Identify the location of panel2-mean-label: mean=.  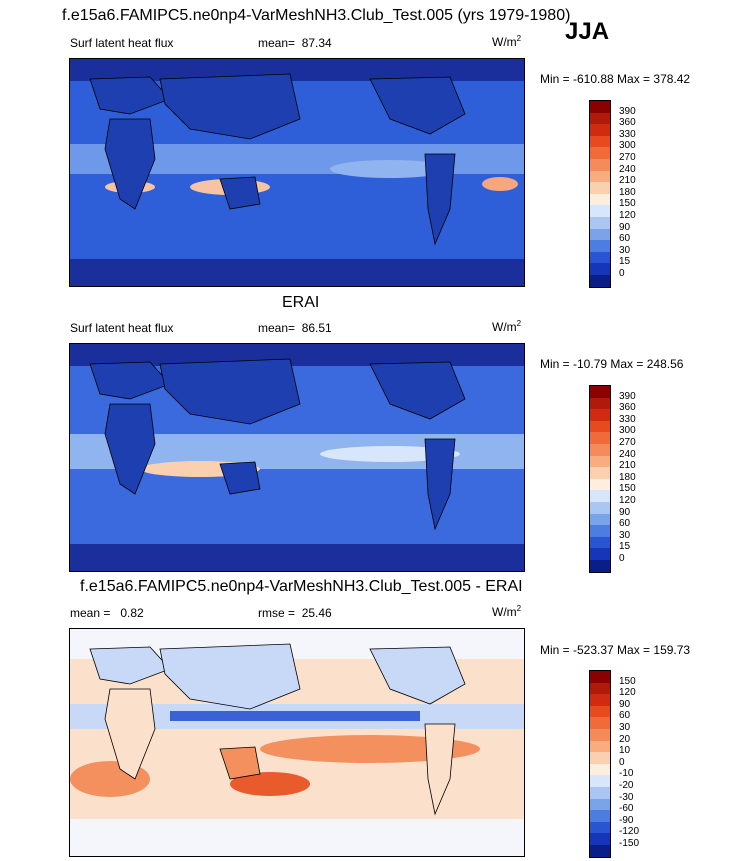
(277, 328).